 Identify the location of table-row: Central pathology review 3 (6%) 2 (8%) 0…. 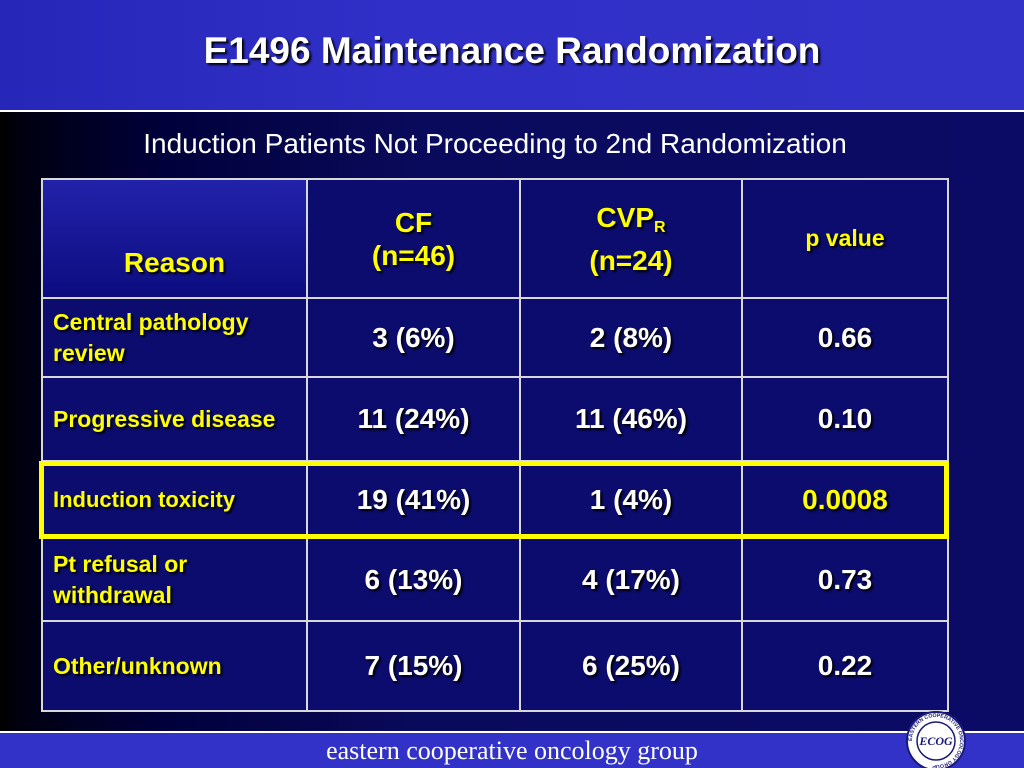
(495, 337).